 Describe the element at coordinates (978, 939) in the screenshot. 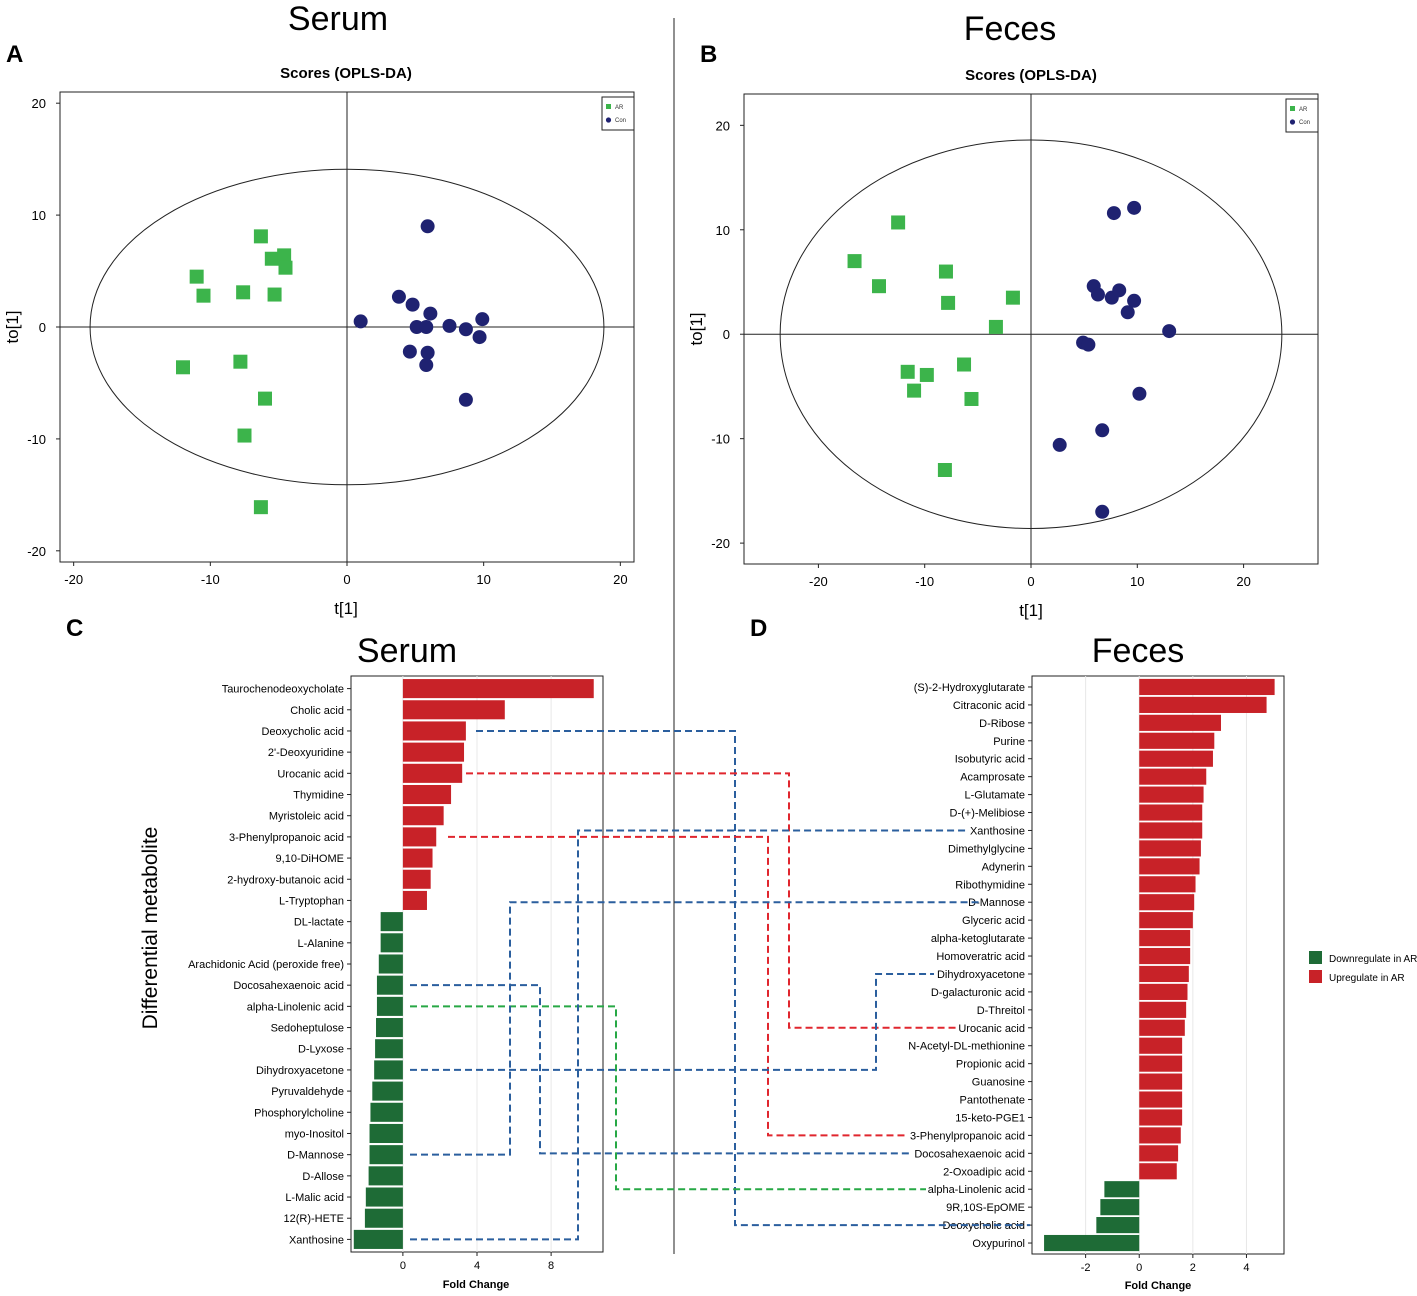

I see `category-label: alpha-ketoglutarate` at that location.